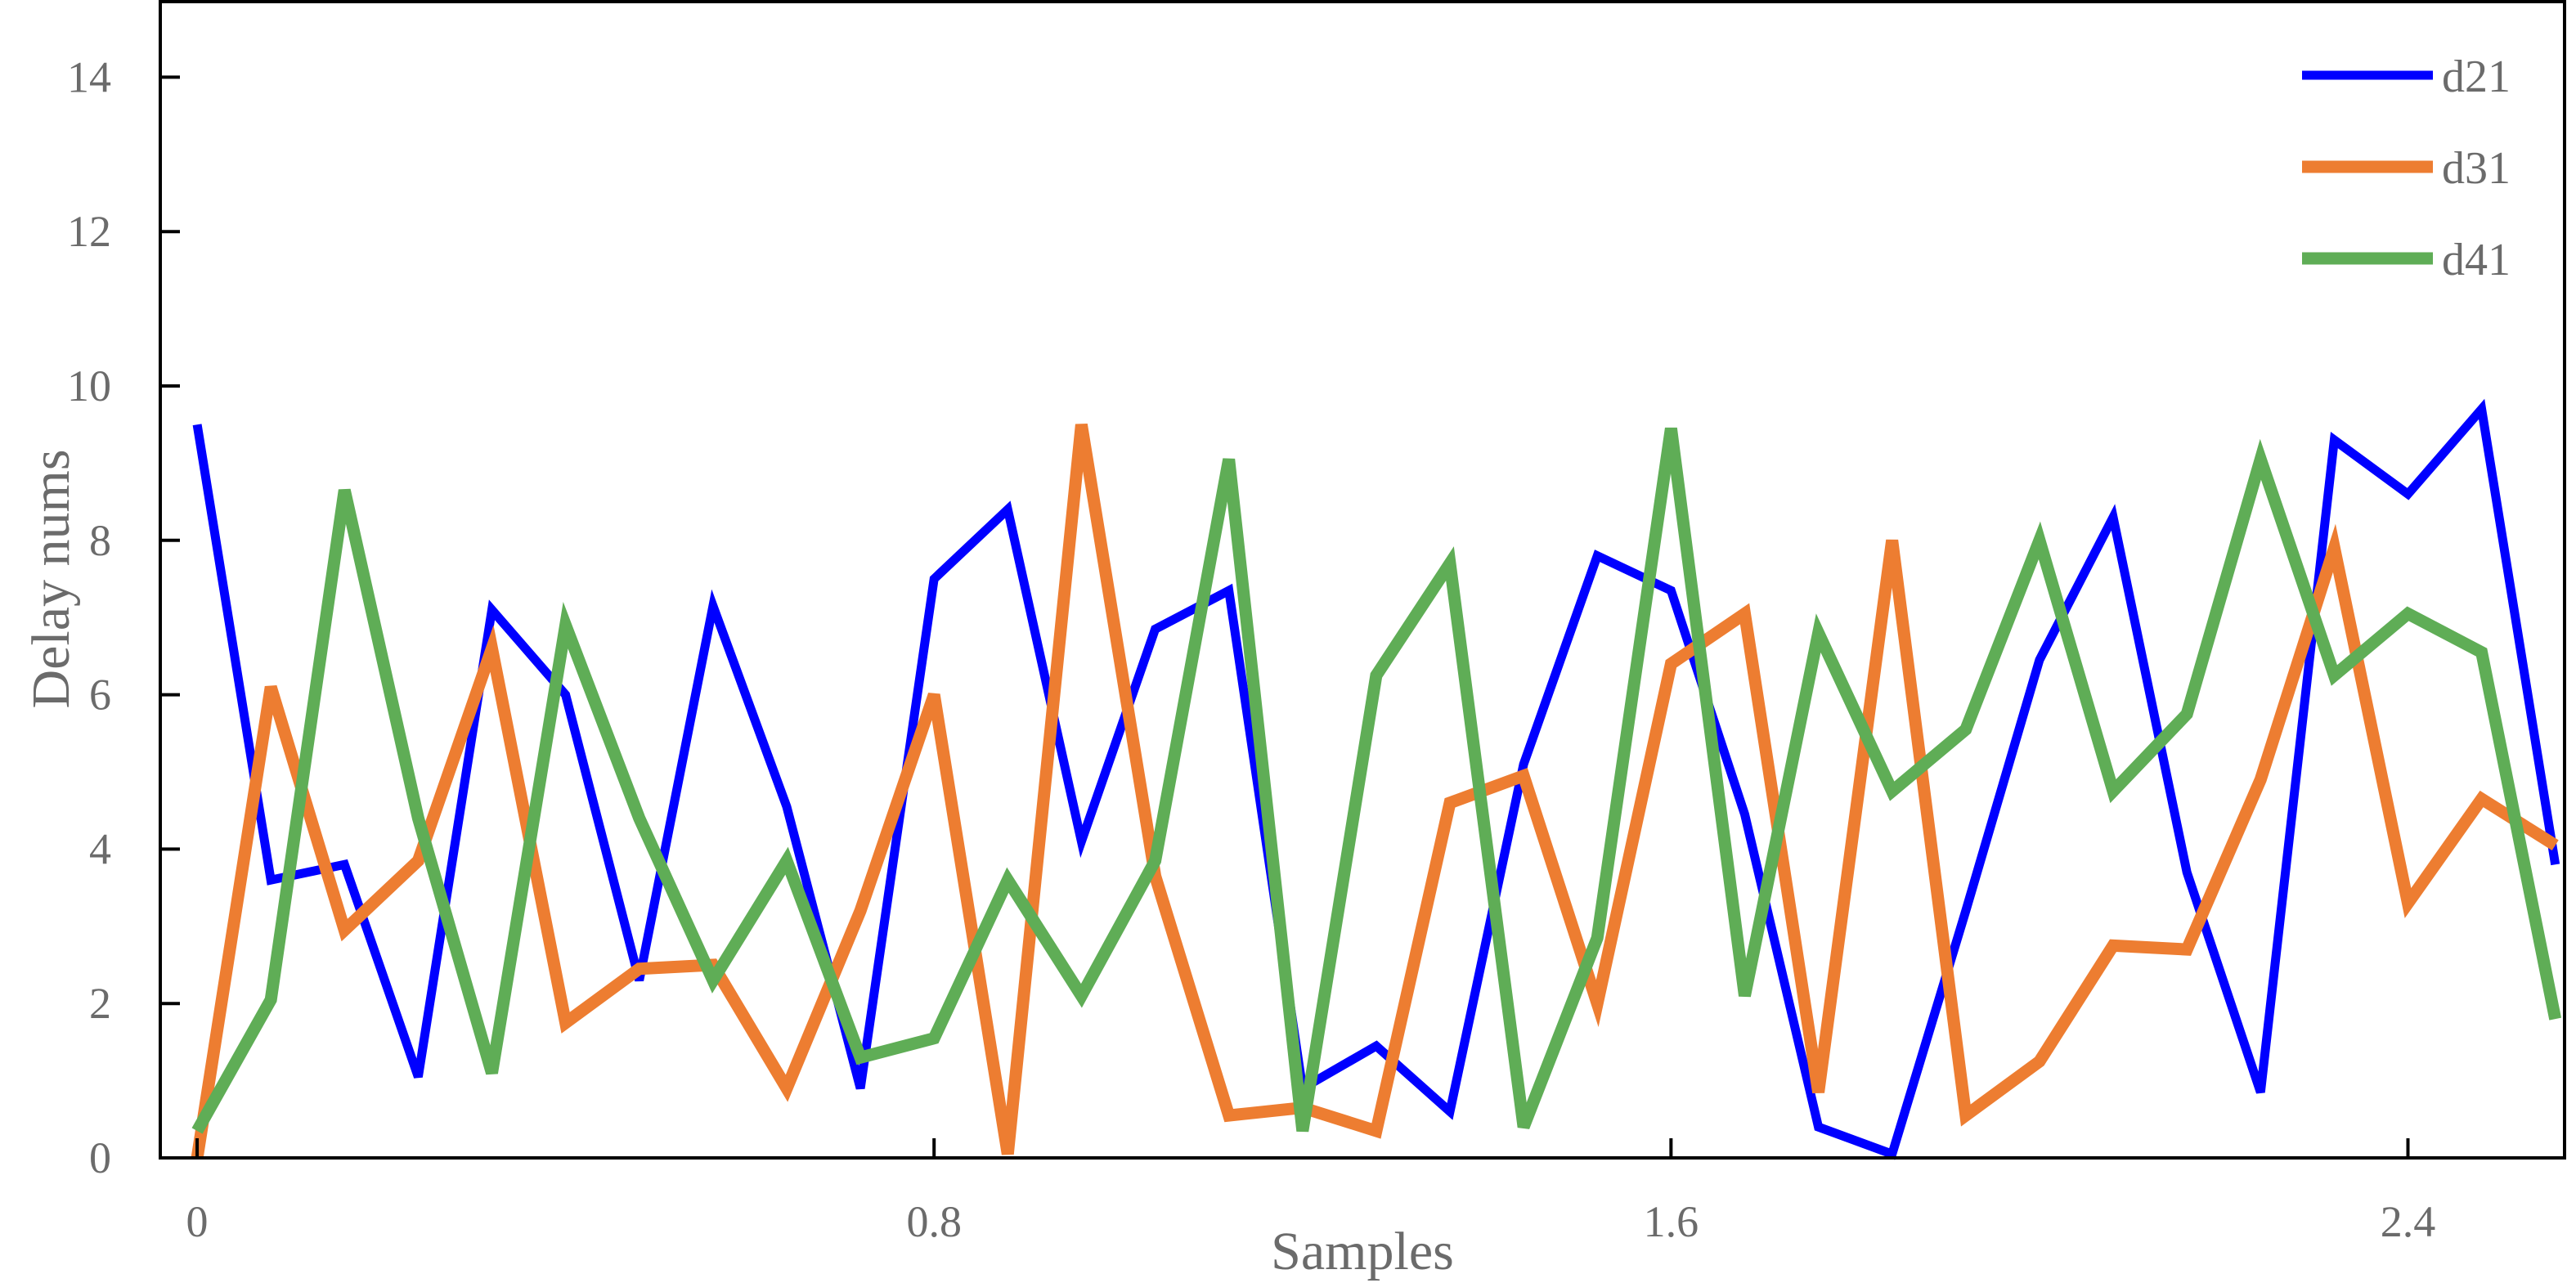 This screenshot has height=1283, width=2576. Describe the element at coordinates (89, 231) in the screenshot. I see `y-tick-label: 12` at that location.